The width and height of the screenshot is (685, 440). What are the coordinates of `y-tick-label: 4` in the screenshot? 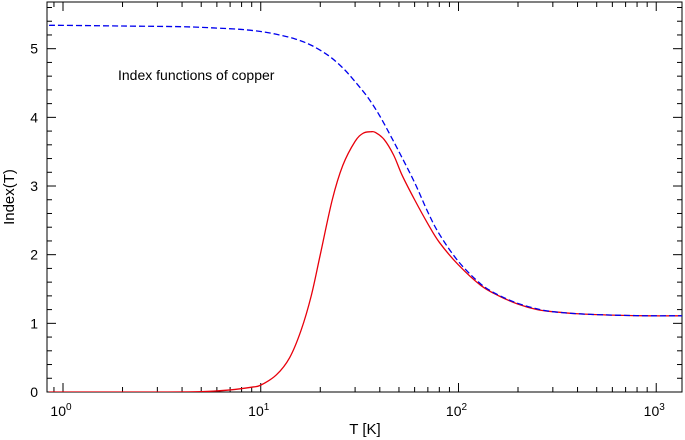 It's located at (34, 117).